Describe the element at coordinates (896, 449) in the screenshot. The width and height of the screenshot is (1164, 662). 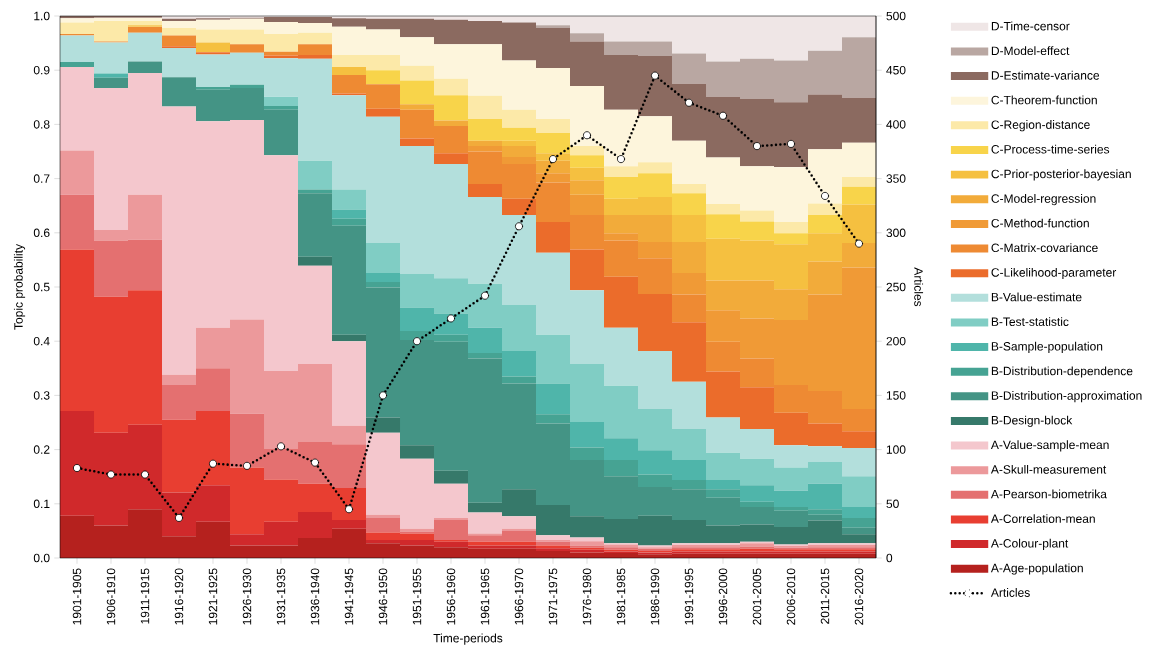
I see `y2-tick-label: 100` at that location.